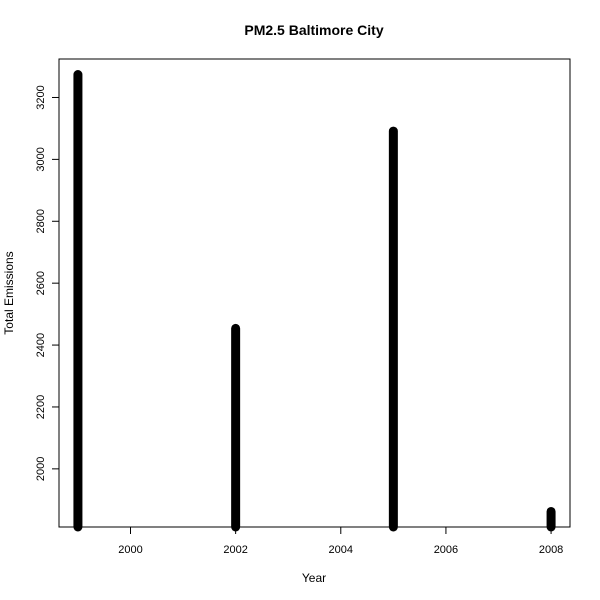 The image size is (600, 600). What do you see at coordinates (313, 30) in the screenshot?
I see `chart-title: PM2.5 Baltimore City` at bounding box center [313, 30].